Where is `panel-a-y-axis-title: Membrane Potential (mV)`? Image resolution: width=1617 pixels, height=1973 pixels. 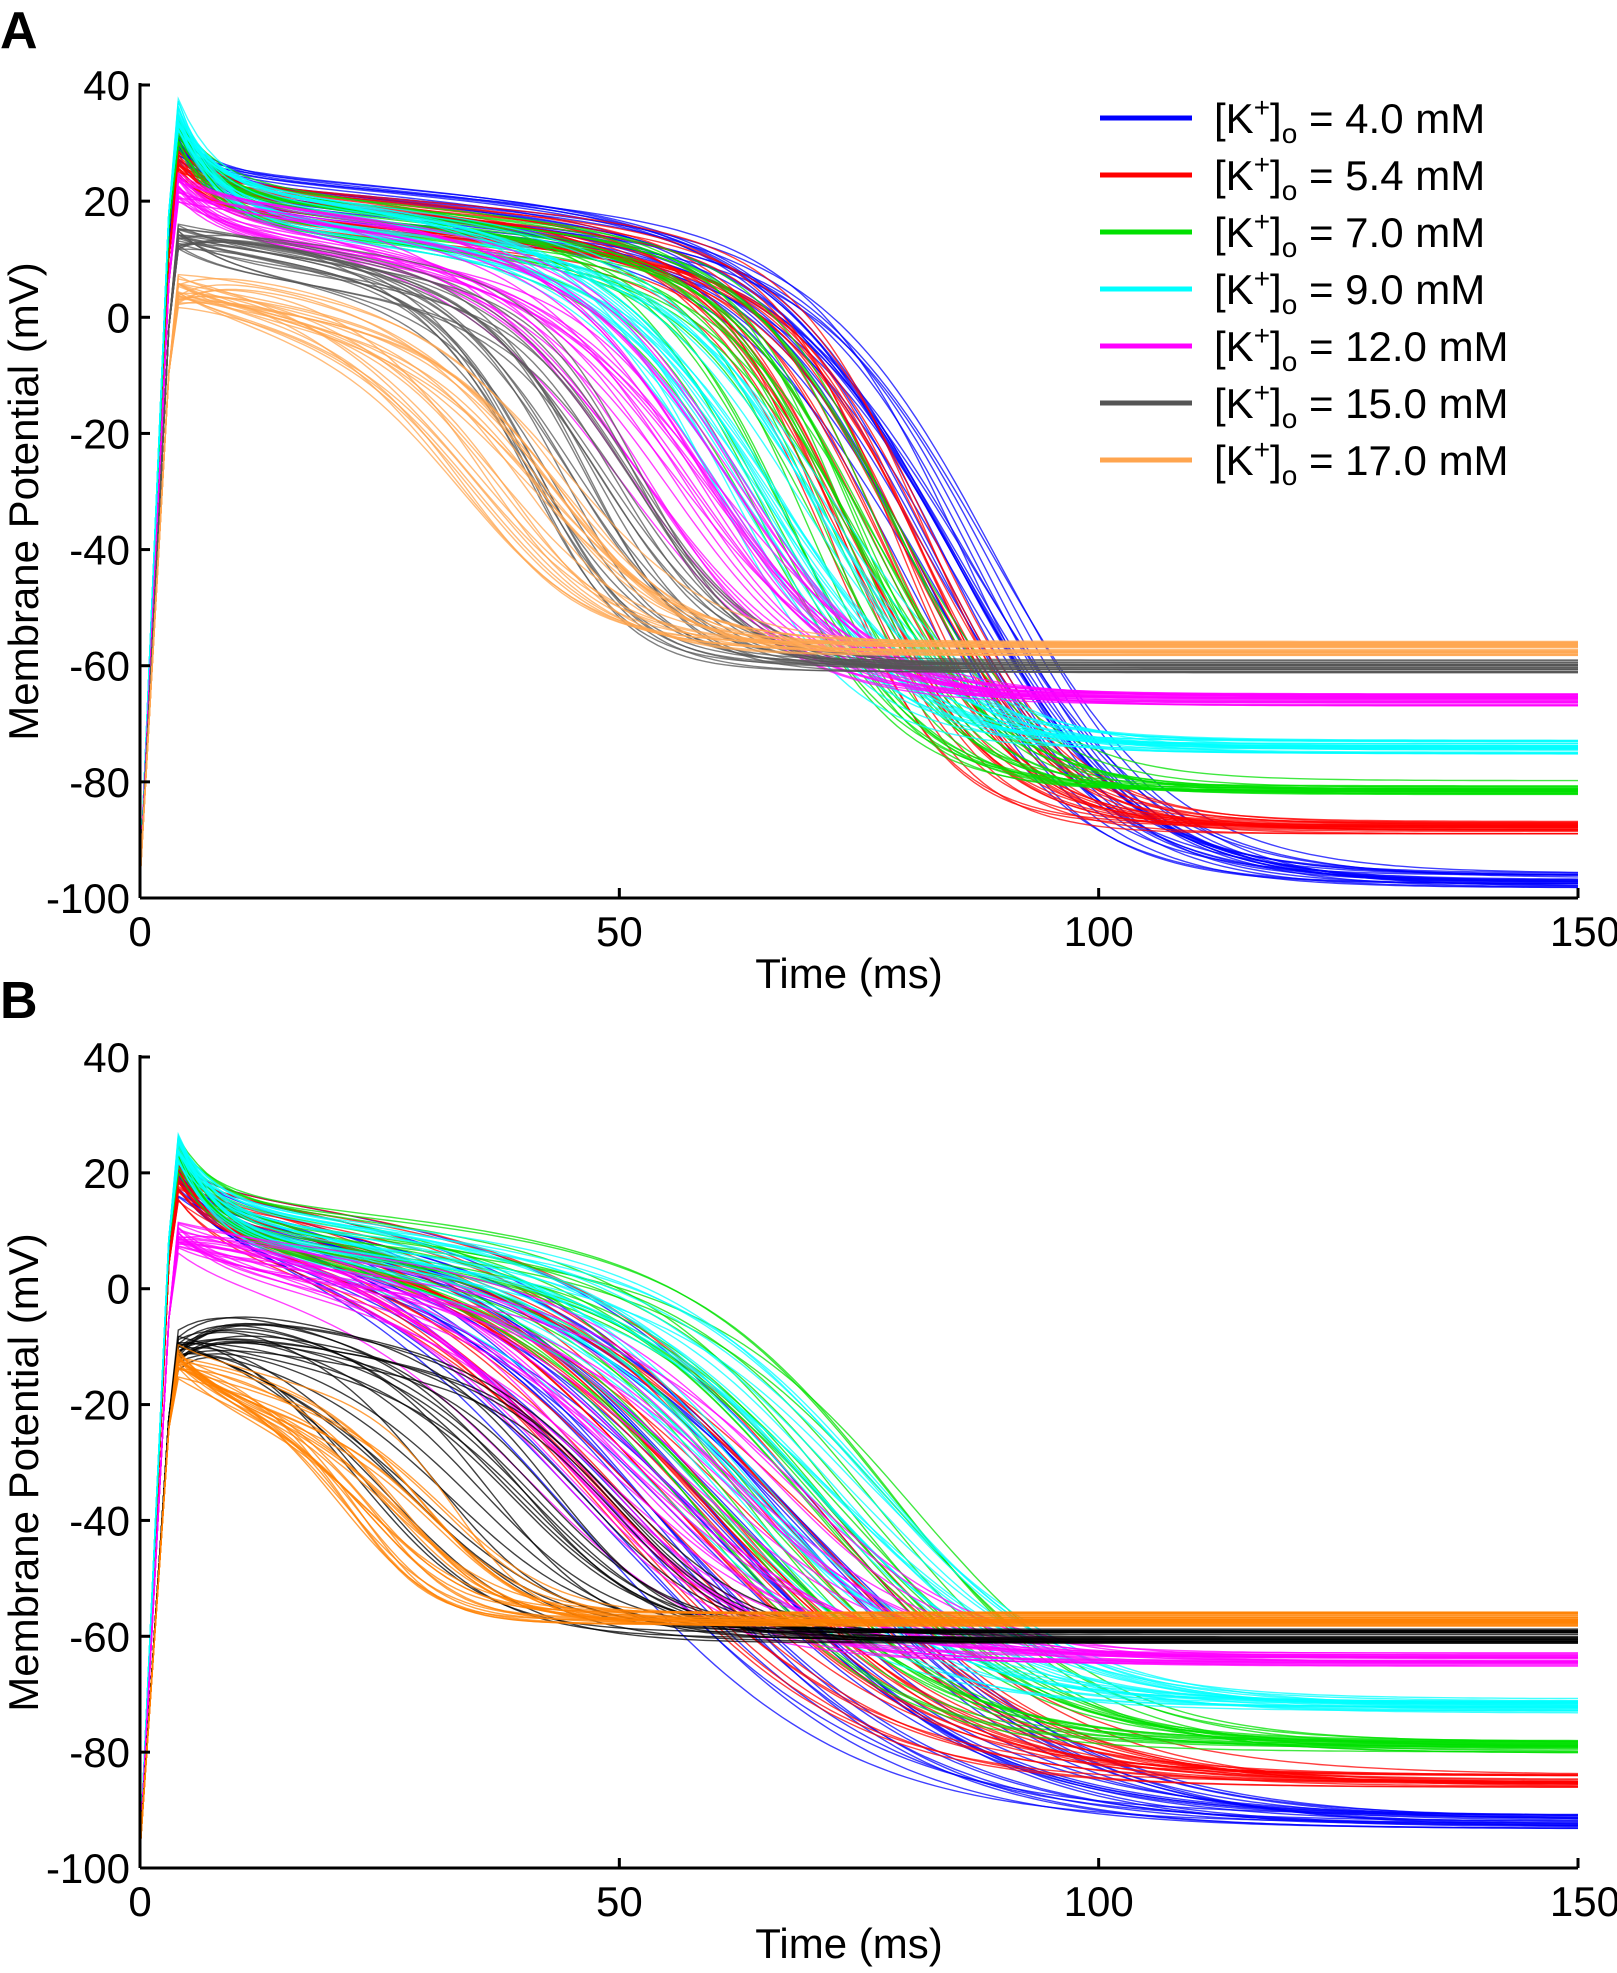
panel-a-y-axis-title: Membrane Potential (mV) is located at coordinates (23, 501).